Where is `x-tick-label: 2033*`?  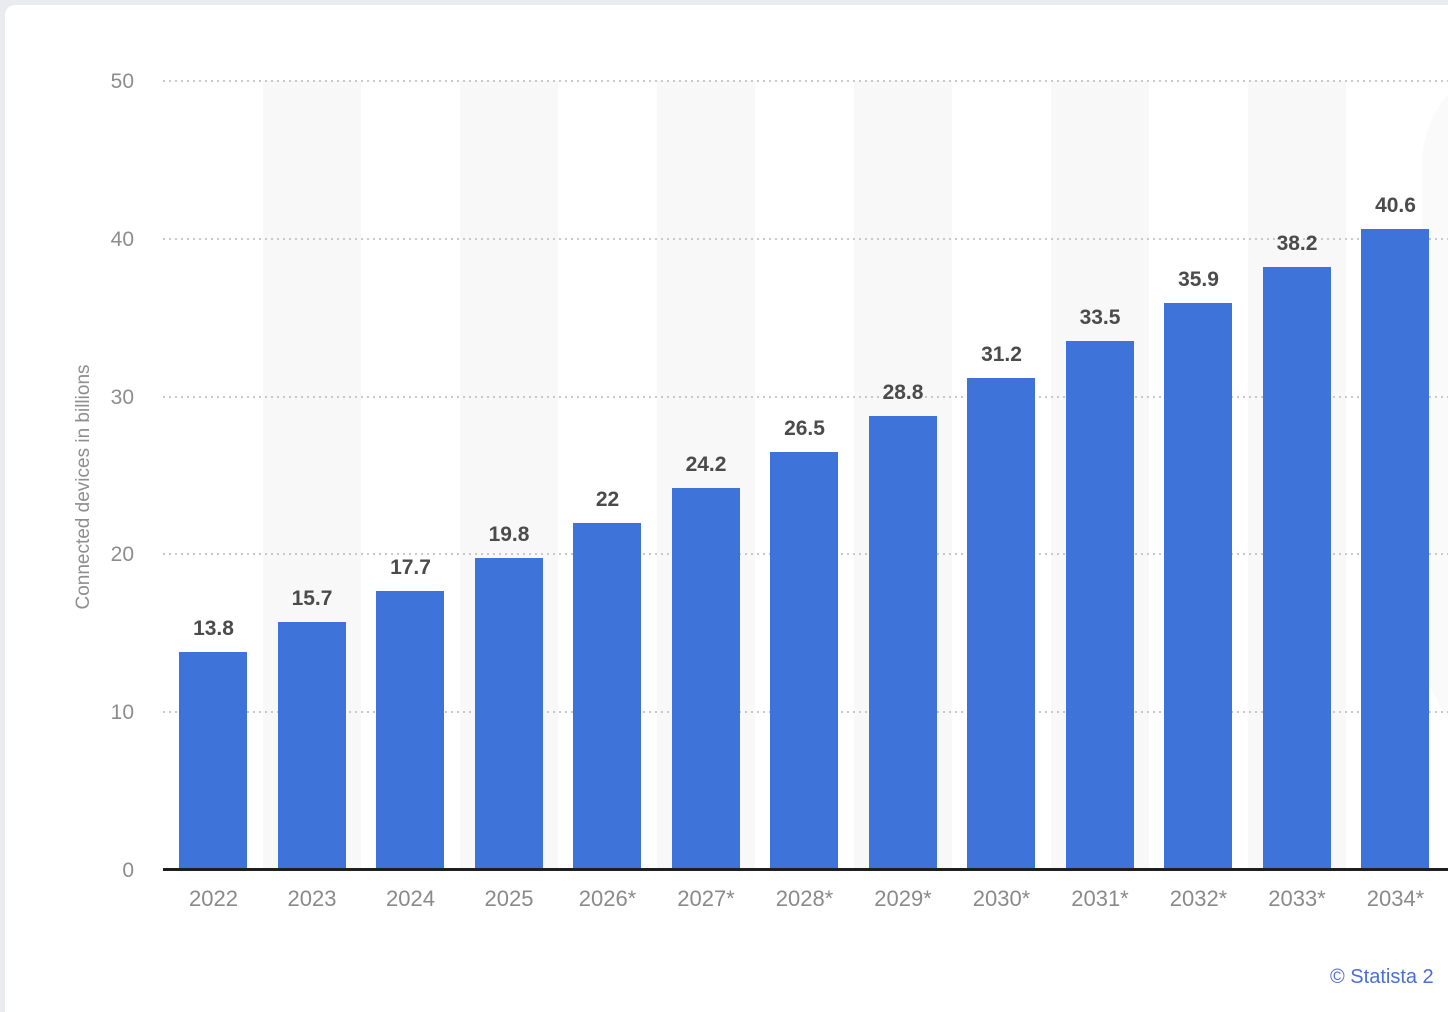
x-tick-label: 2033* is located at coordinates (1297, 898).